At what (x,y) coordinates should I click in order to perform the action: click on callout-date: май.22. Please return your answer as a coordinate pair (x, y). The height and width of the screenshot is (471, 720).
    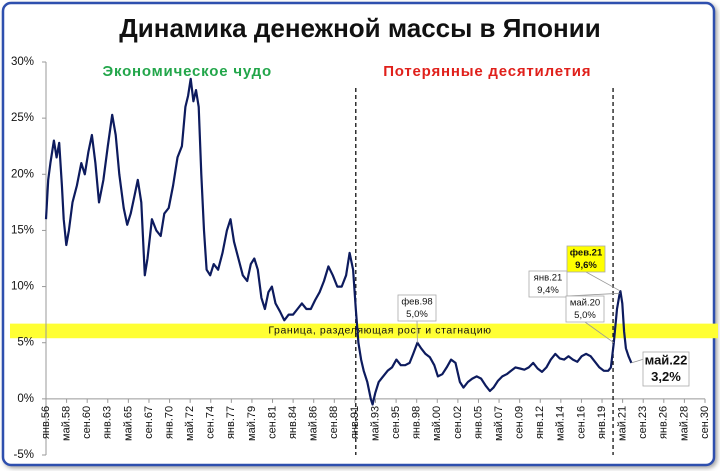
    Looking at the image, I should click on (666, 359).